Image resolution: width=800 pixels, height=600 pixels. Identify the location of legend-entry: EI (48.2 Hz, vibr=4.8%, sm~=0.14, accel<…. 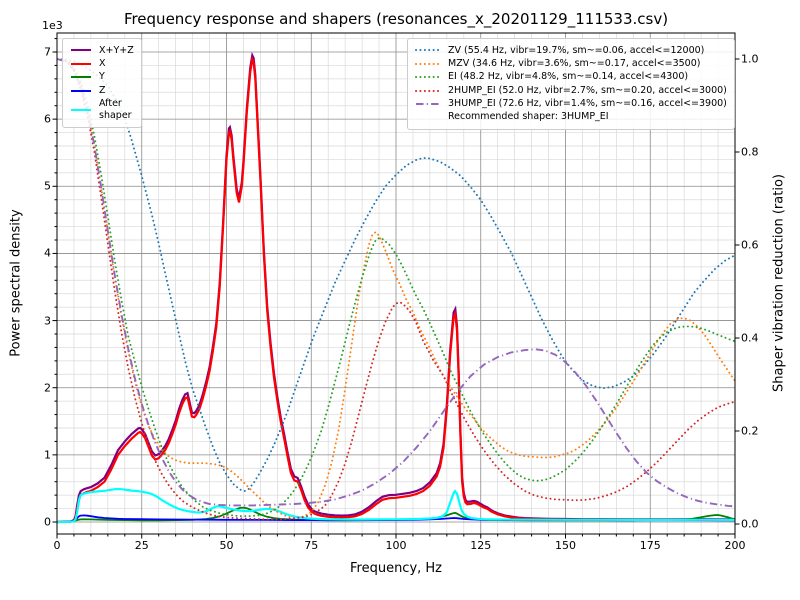
(571, 77).